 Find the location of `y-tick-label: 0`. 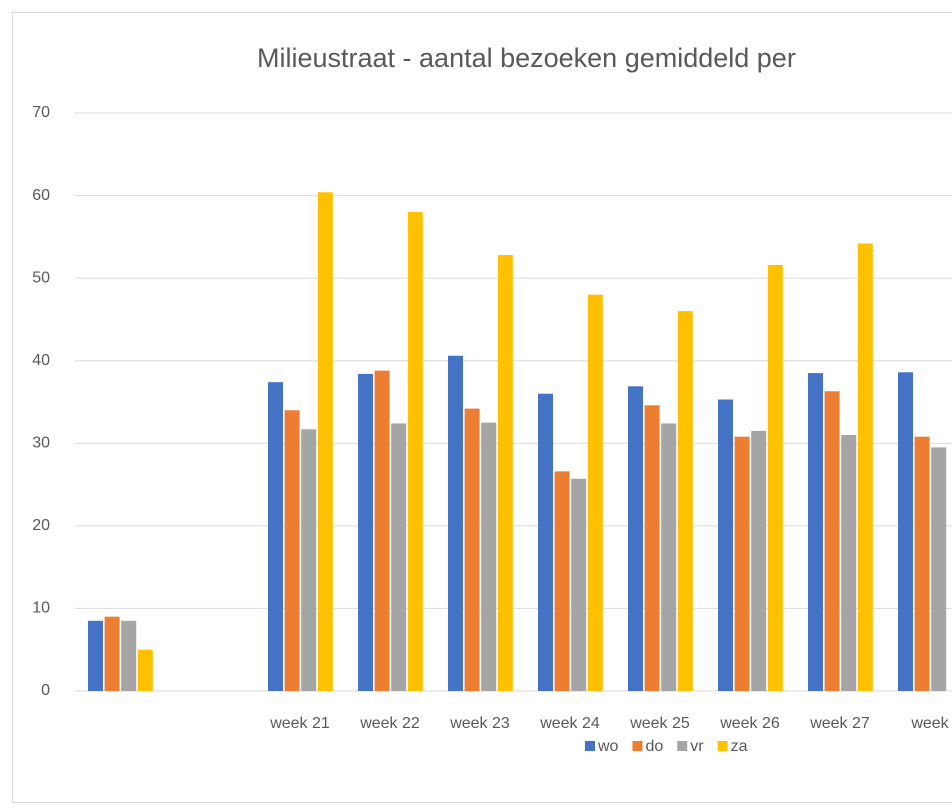

y-tick-label: 0 is located at coordinates (45, 690).